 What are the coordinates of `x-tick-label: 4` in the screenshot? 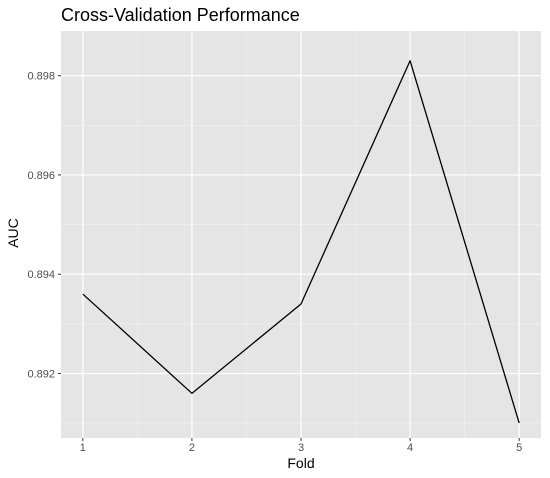 It's located at (410, 448).